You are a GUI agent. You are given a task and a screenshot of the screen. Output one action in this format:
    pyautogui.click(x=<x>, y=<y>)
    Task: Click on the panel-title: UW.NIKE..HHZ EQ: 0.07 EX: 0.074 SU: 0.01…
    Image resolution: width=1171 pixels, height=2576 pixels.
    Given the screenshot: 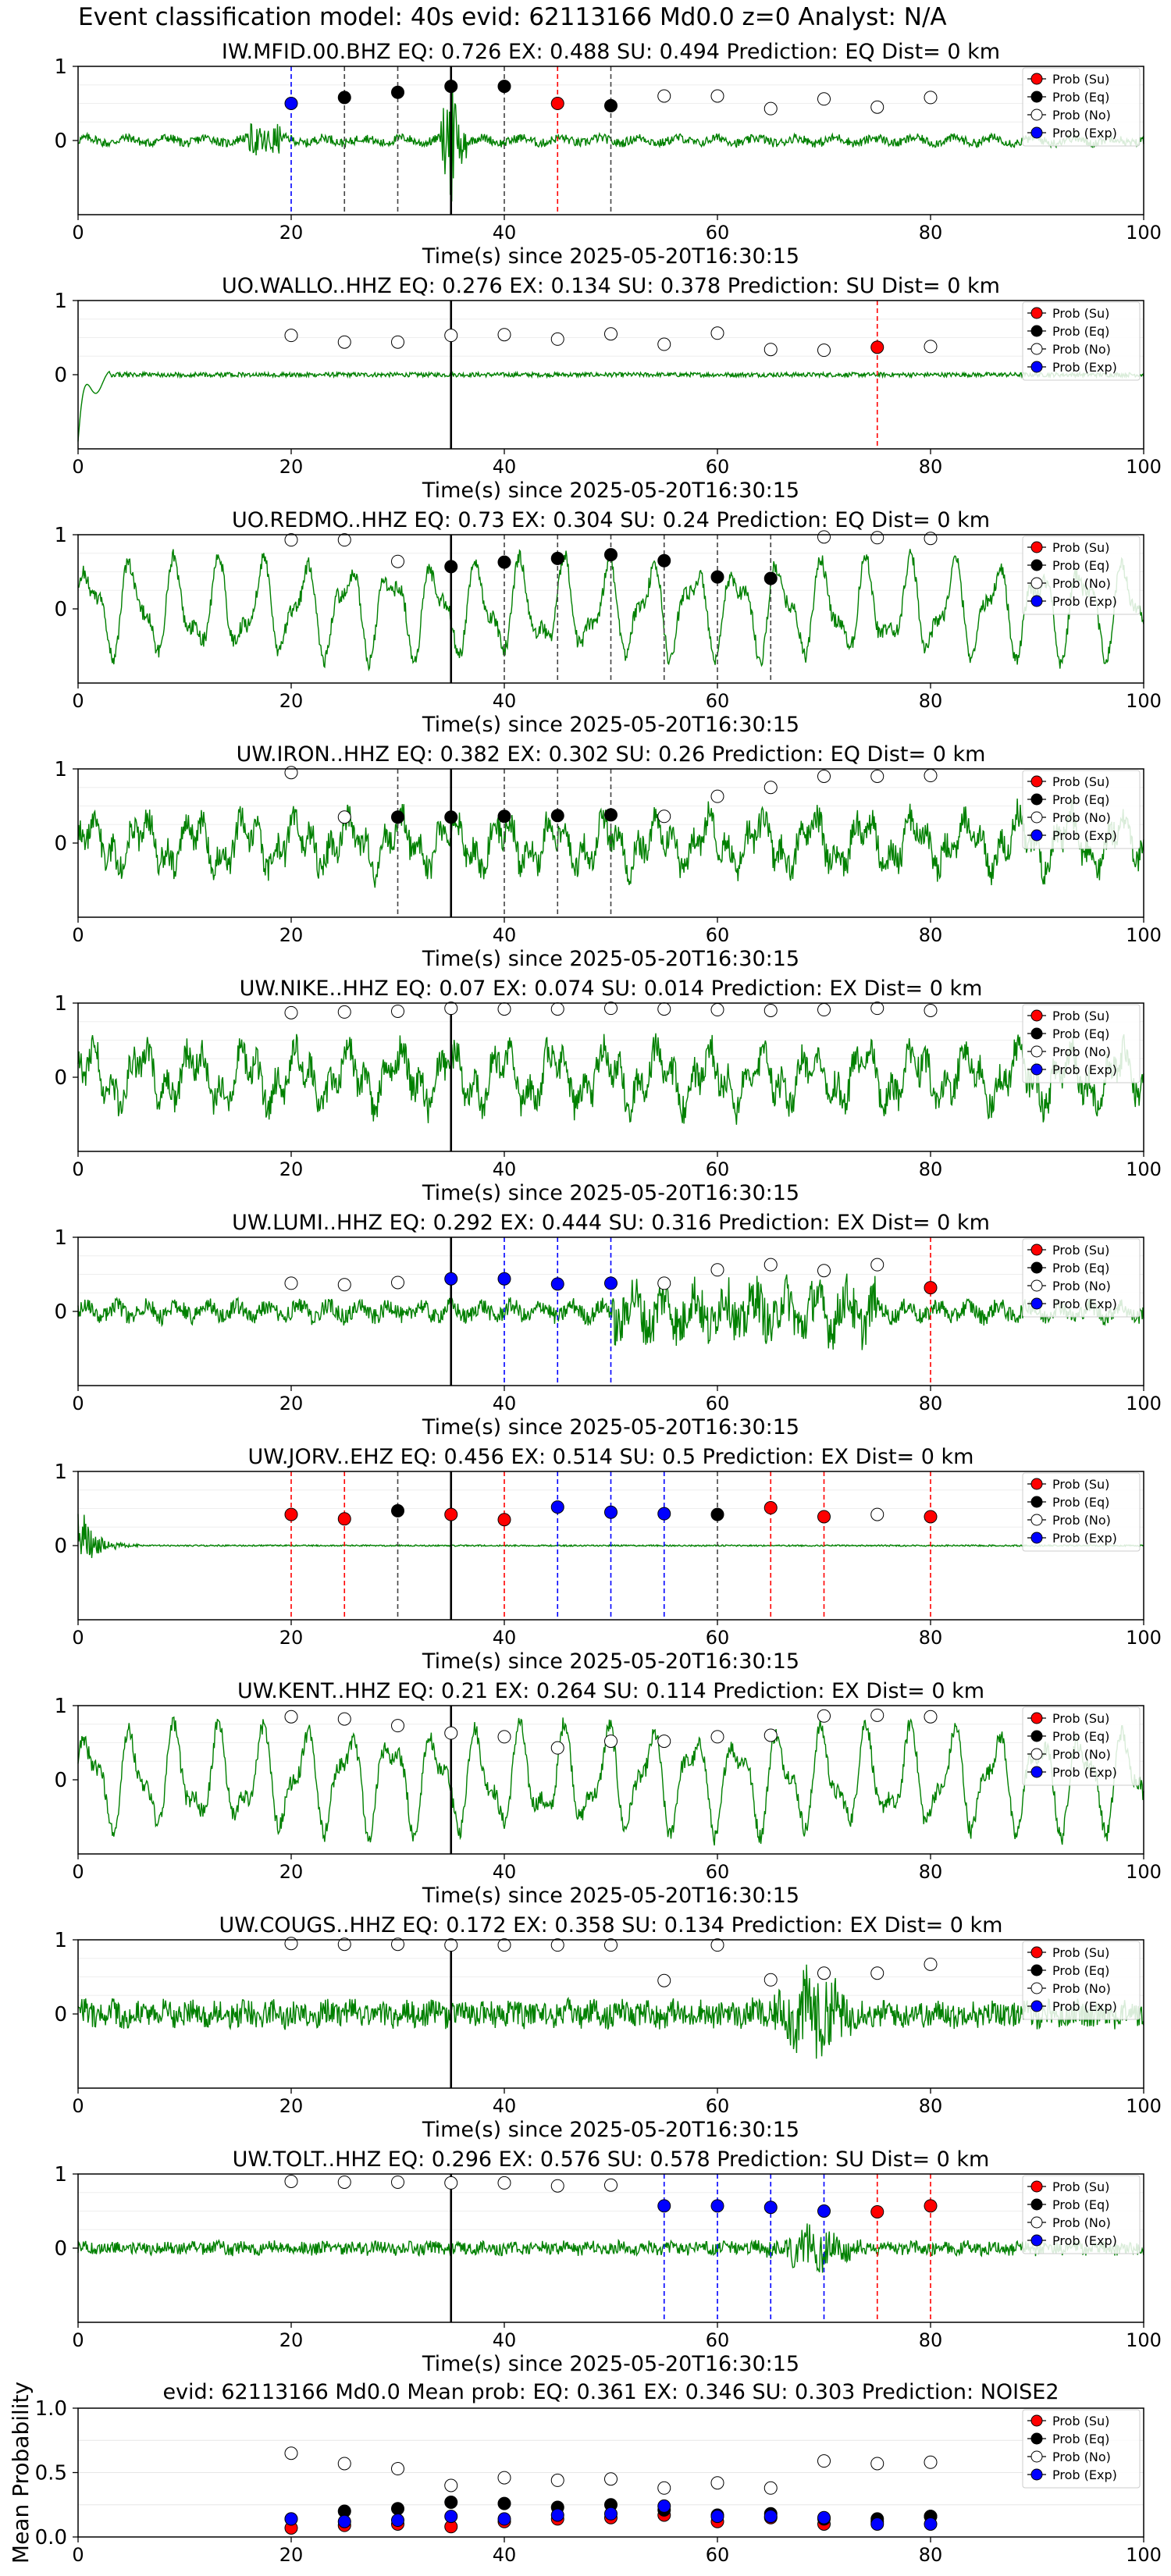 What is the action you would take?
    pyautogui.click(x=611, y=989)
    